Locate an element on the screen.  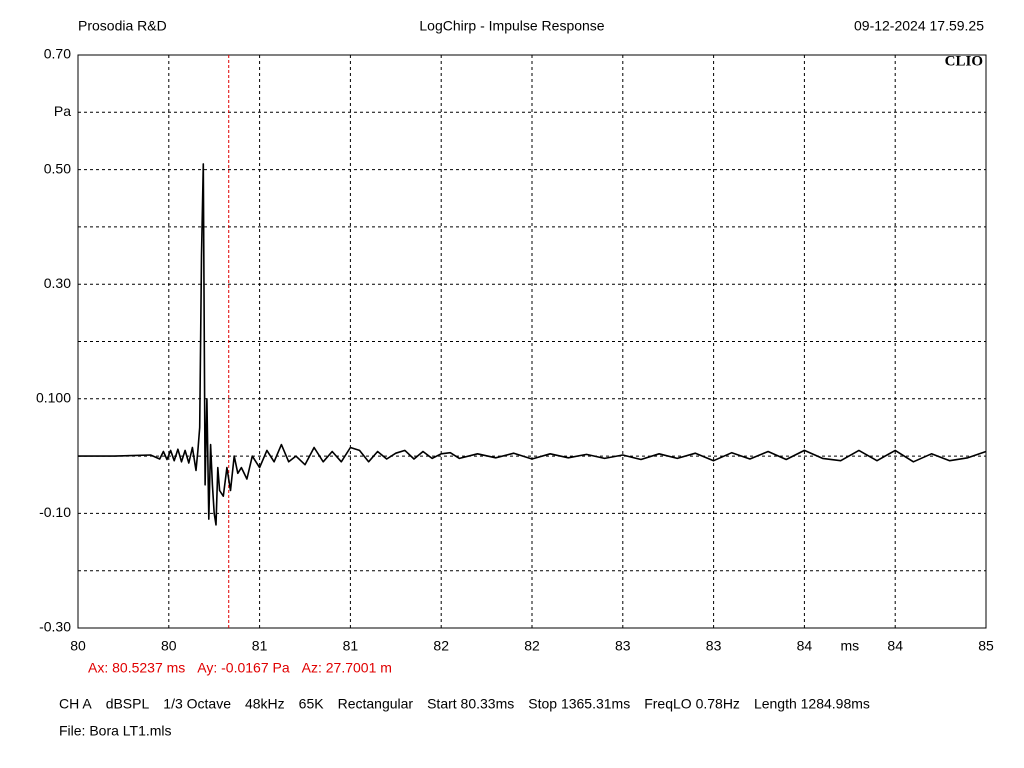
logo: CLIO is located at coordinates (964, 61).